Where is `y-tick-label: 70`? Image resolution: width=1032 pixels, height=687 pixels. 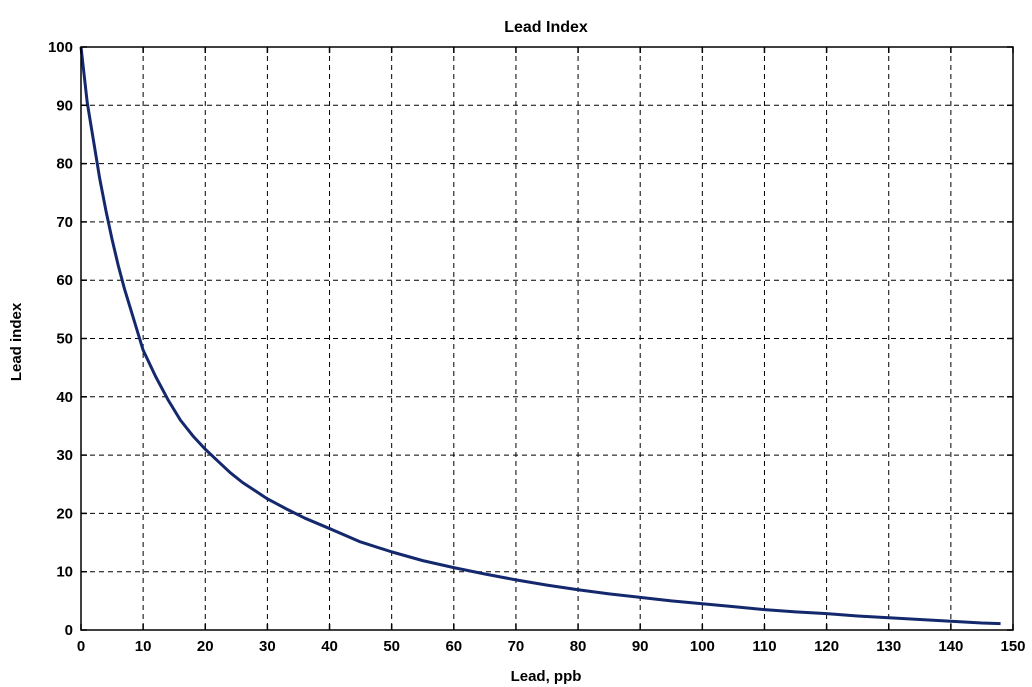 y-tick-label: 70 is located at coordinates (64, 222).